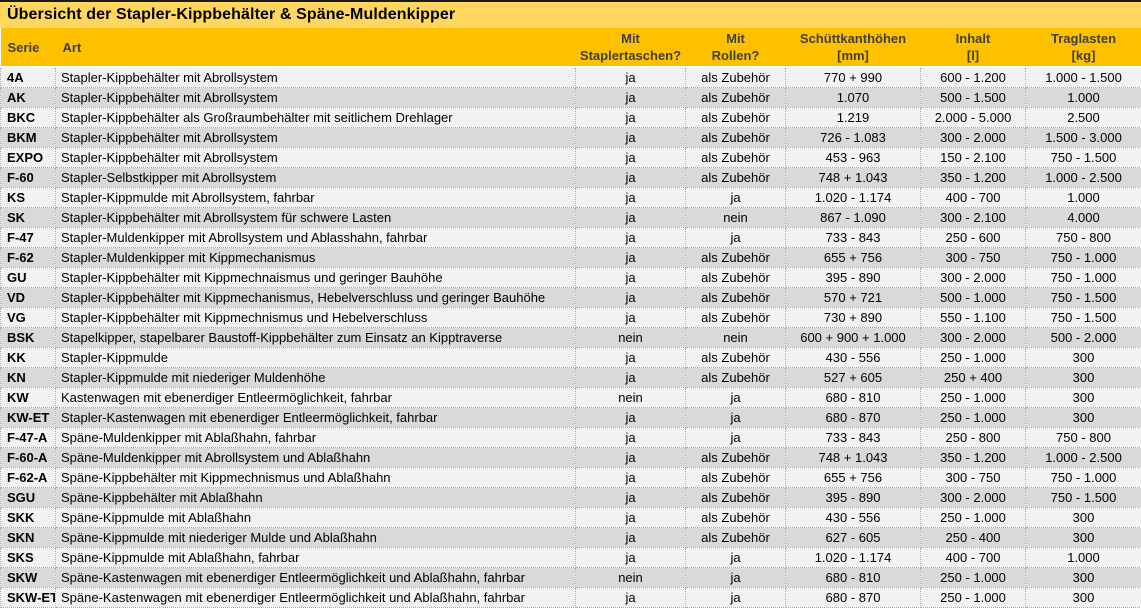  I want to click on serie-cell: BSK, so click(28, 338).